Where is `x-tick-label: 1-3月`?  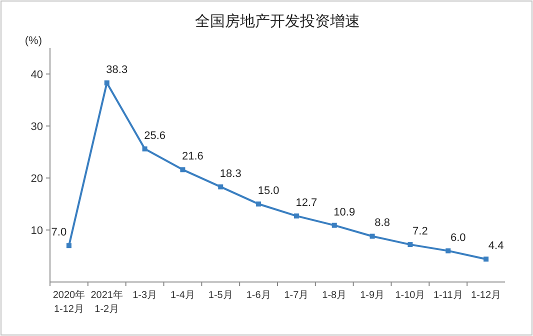 x-tick-label: 1-3月 is located at coordinates (145, 295).